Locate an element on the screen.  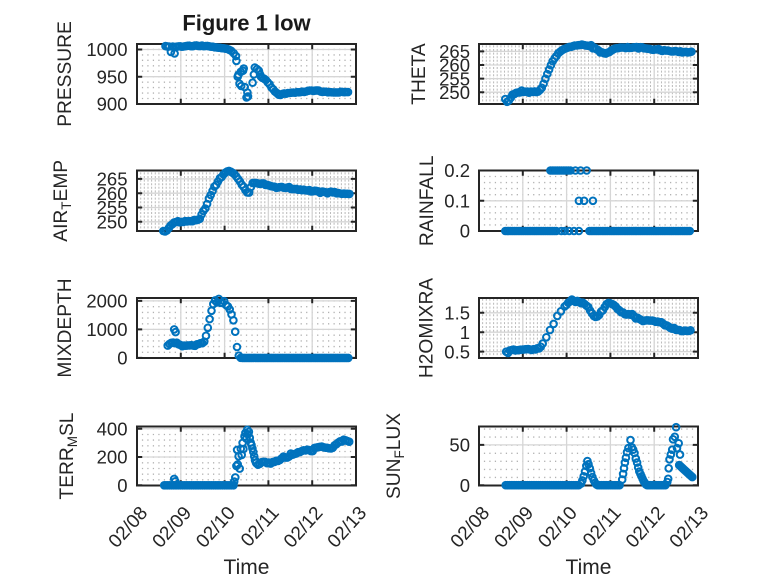
svg-text: SUNFLUX is located at coordinates (395, 456).